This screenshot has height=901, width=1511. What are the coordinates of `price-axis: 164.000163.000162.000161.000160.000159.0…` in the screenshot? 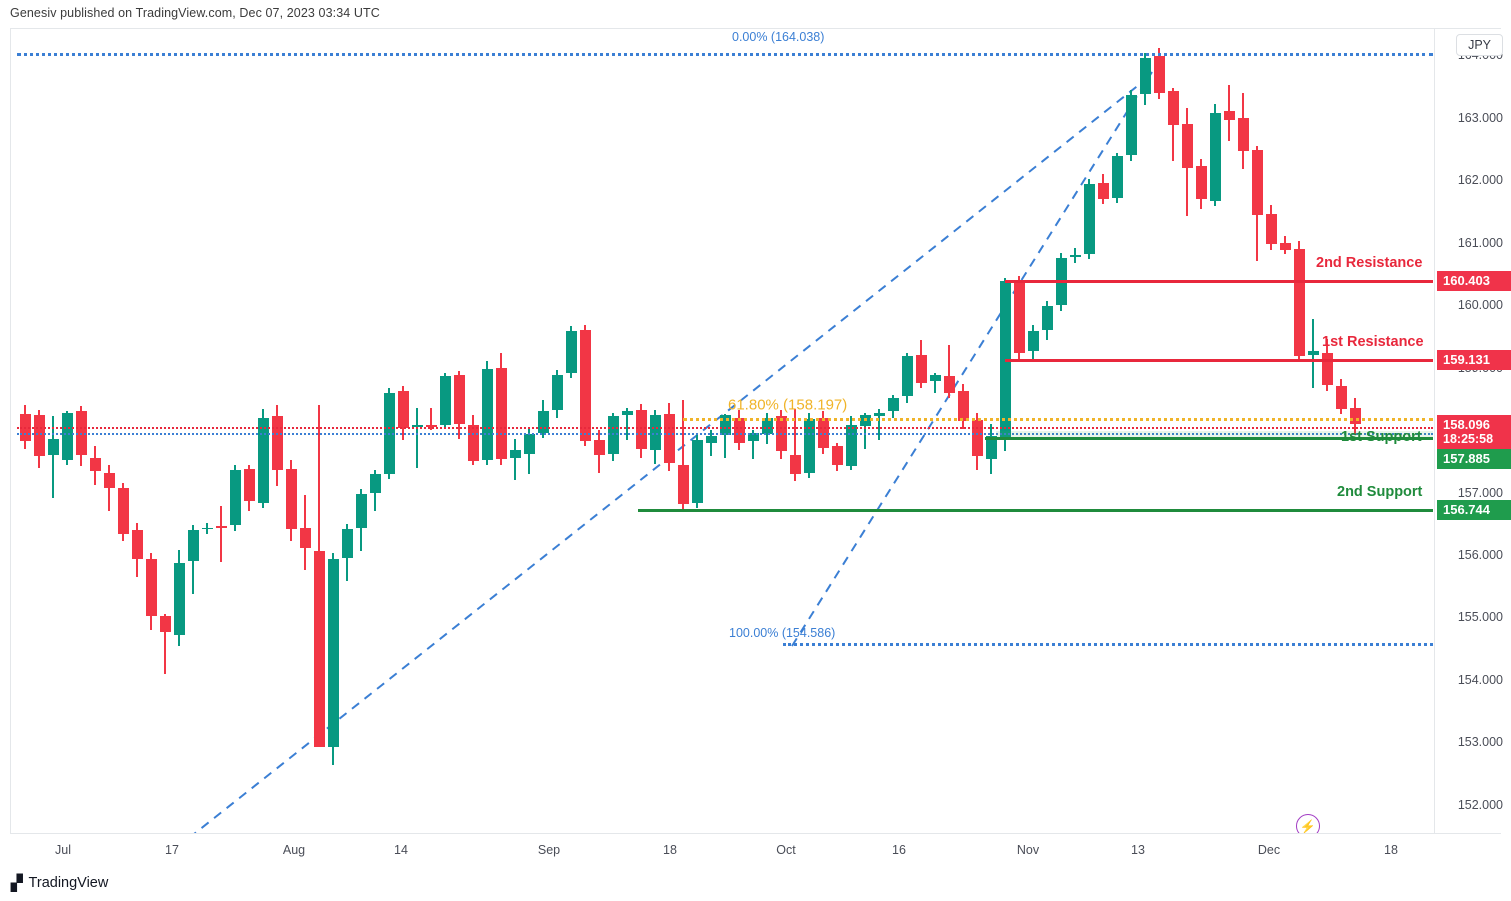 It's located at (1472, 431).